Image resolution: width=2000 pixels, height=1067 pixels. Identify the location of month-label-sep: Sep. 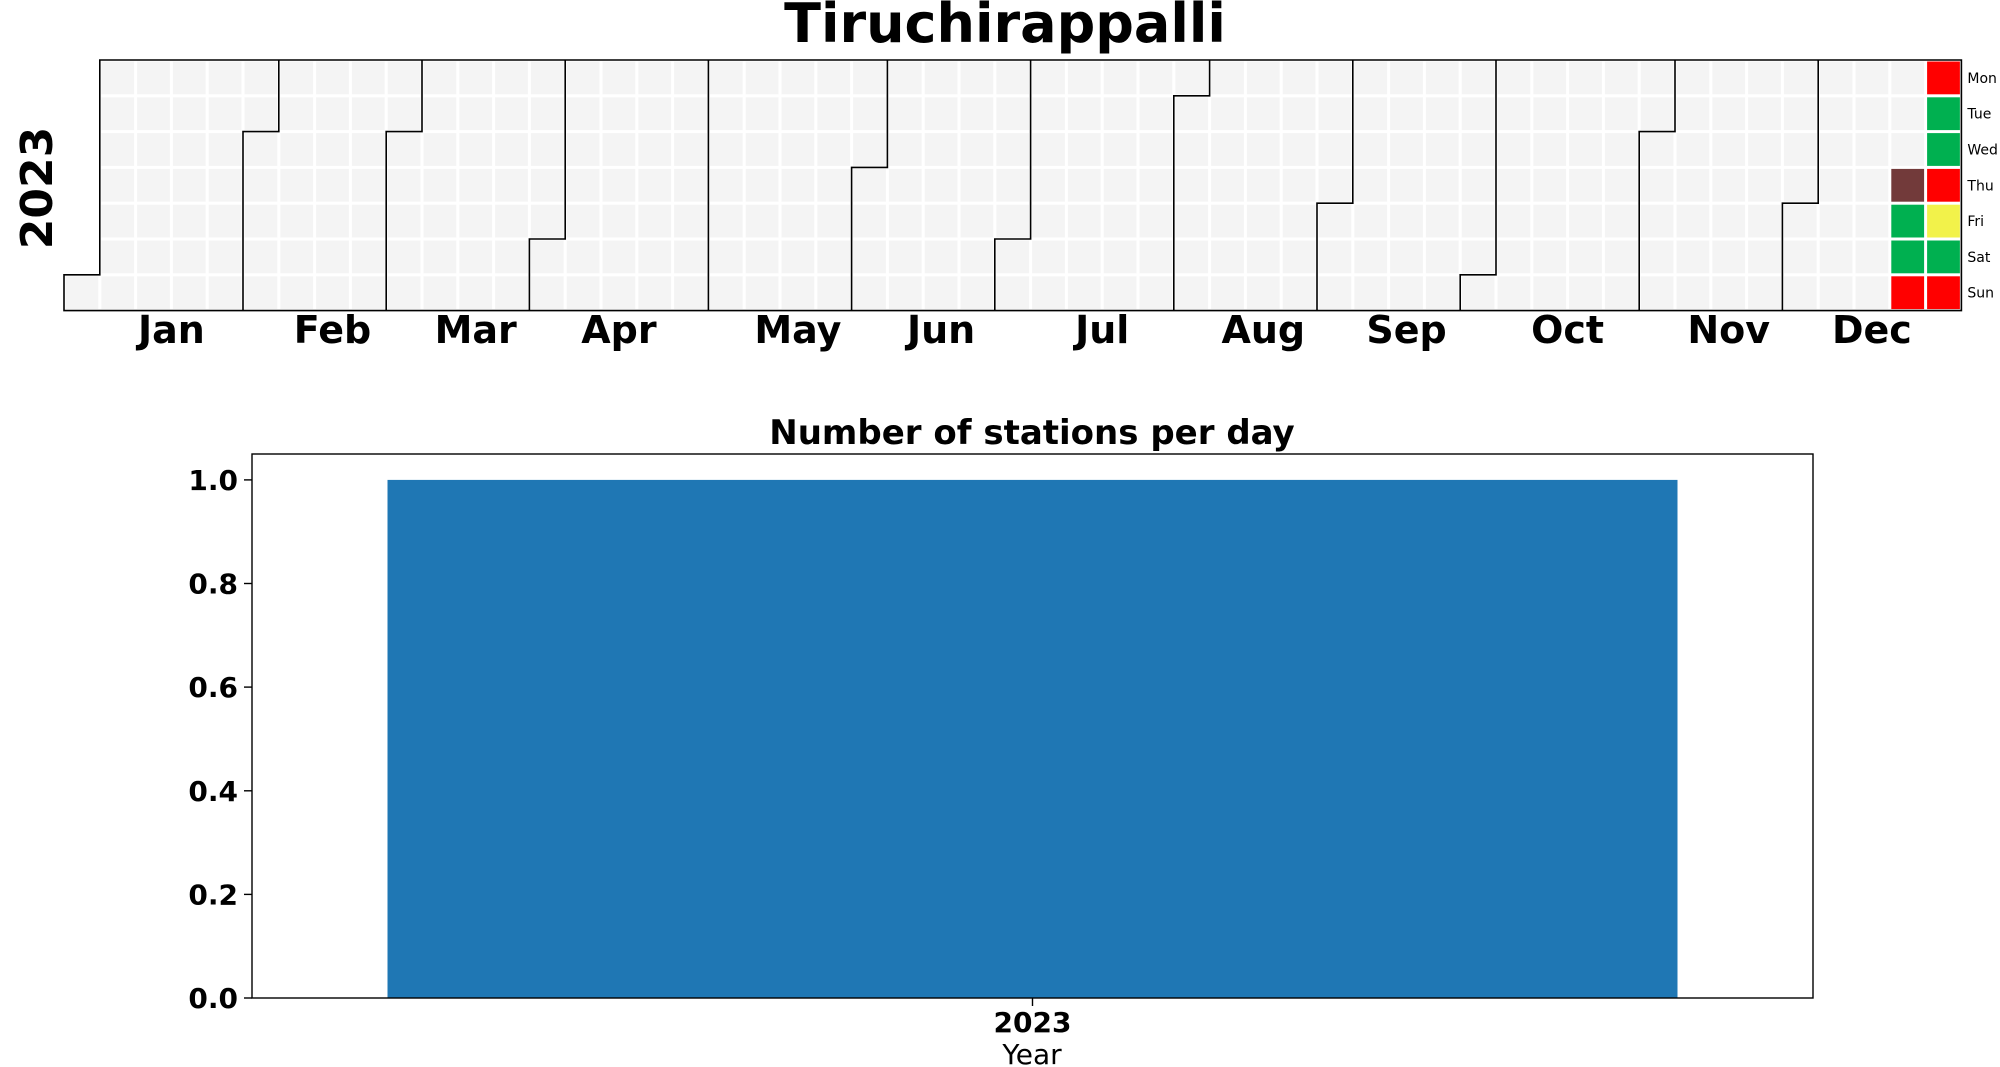
(1406, 330).